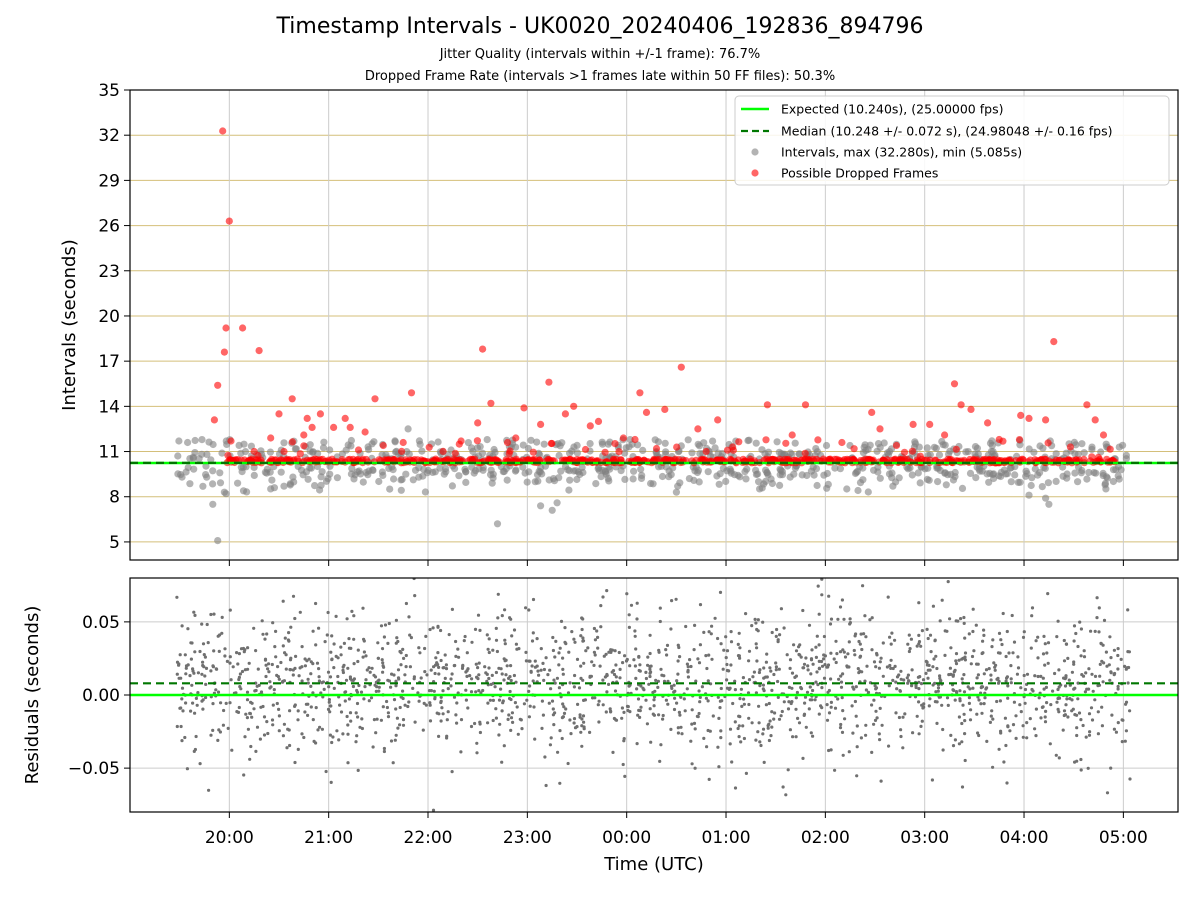 This screenshot has height=900, width=1200. What do you see at coordinates (859, 173) in the screenshot?
I see `legend-entry-label: Possible Dropped Frames` at bounding box center [859, 173].